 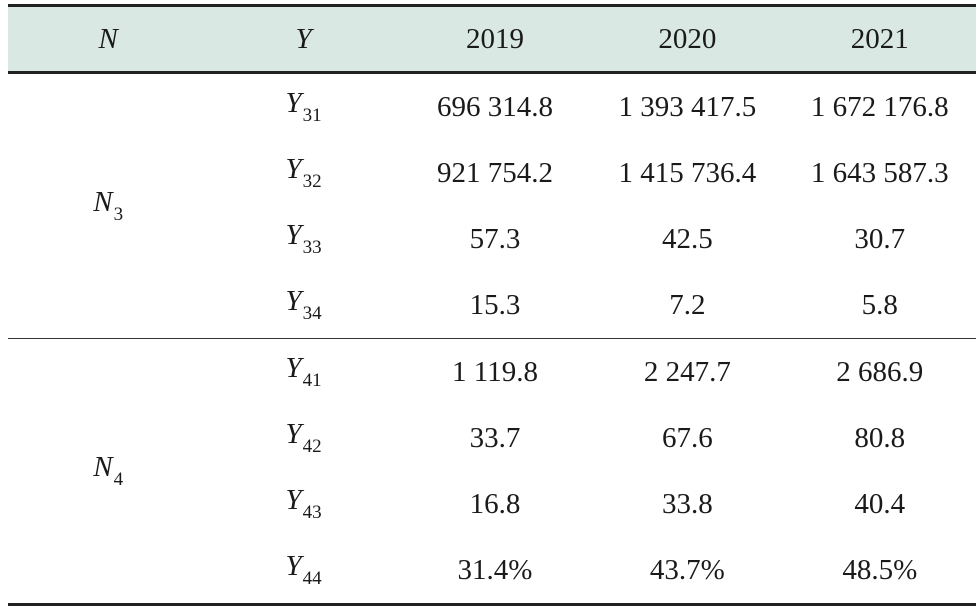 I want to click on table-cell: 42.5, so click(x=687, y=238).